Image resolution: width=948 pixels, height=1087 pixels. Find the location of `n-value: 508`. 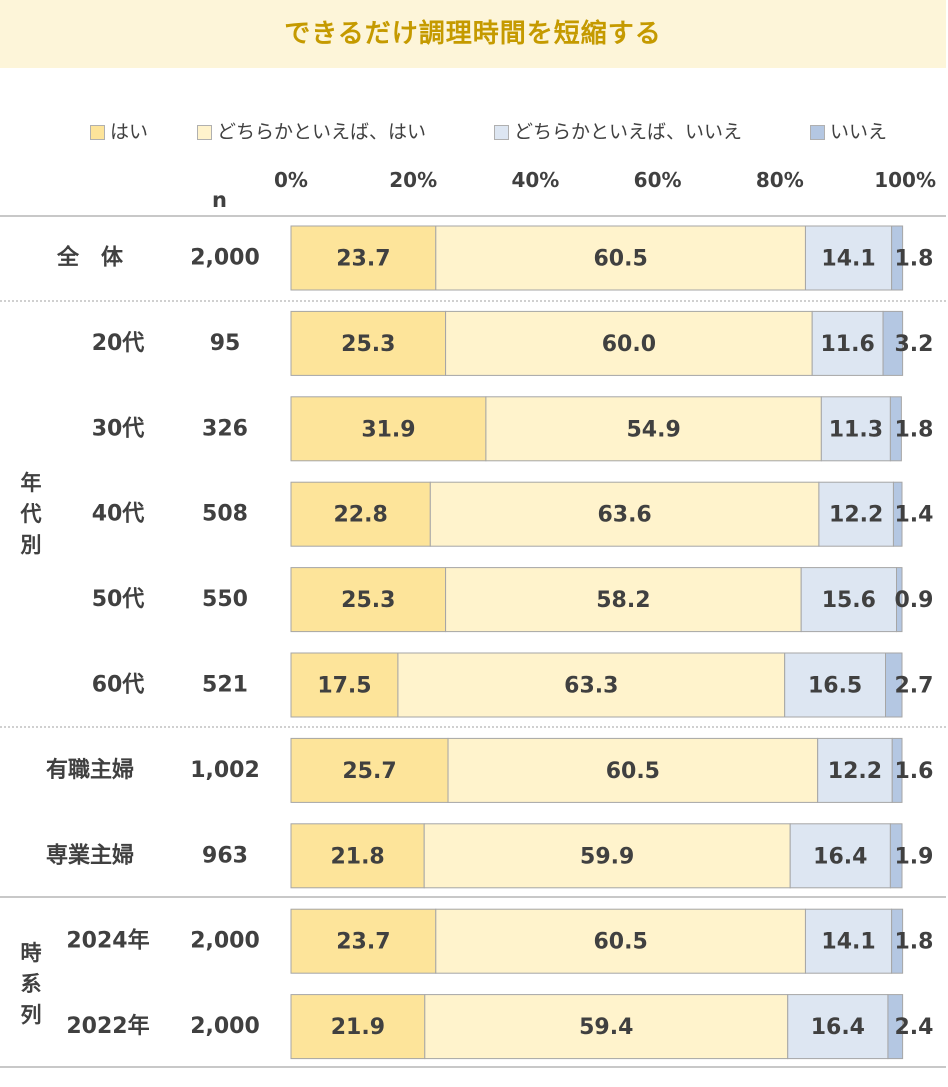

n-value: 508 is located at coordinates (225, 514).